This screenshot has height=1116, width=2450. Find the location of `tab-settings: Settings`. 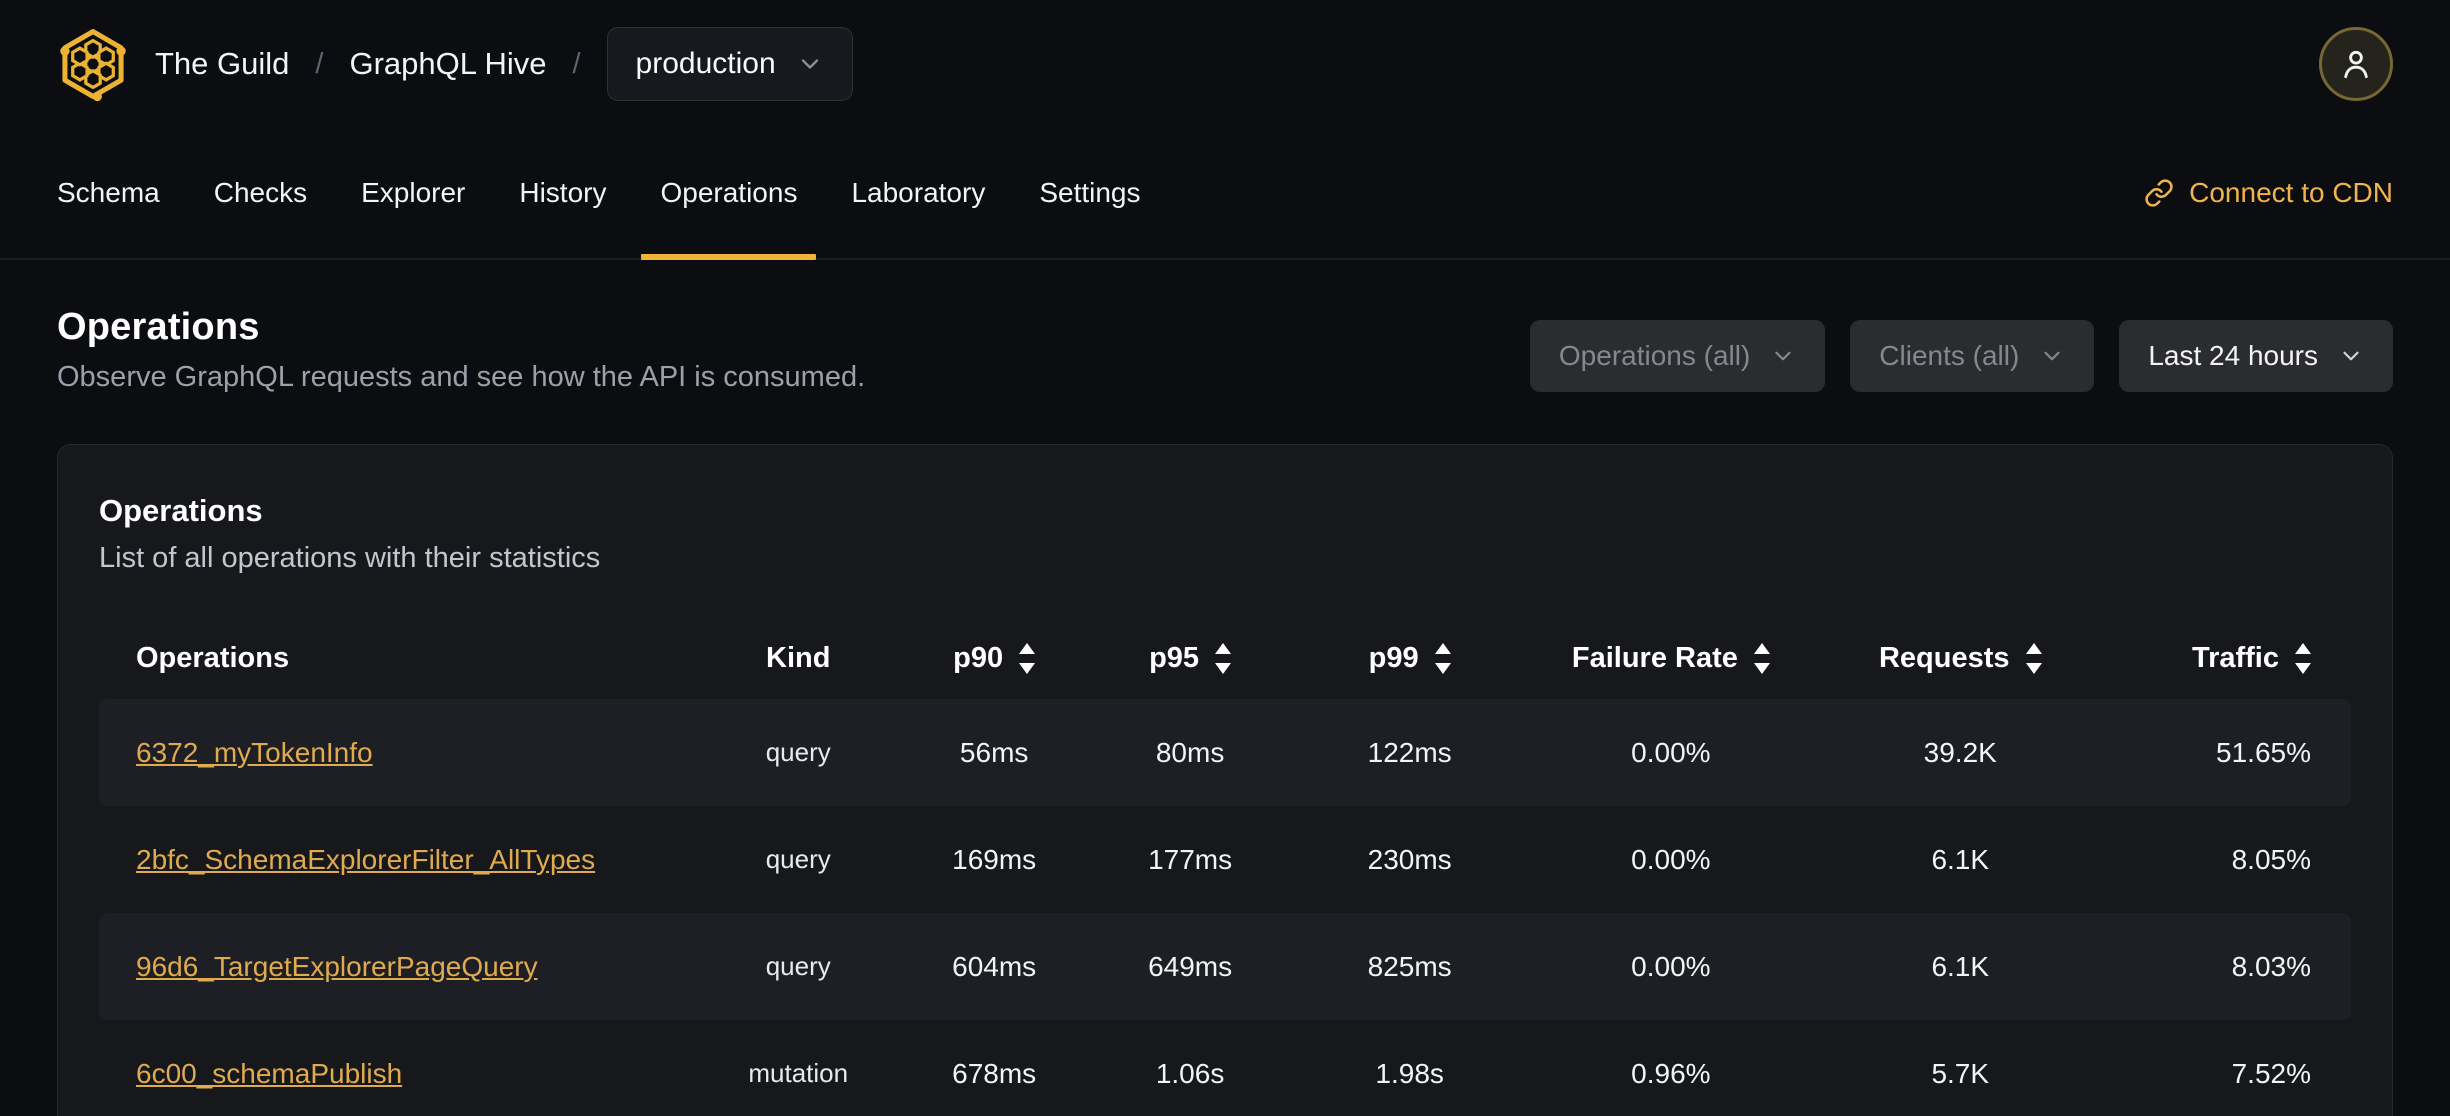

tab-settings: Settings is located at coordinates (1090, 192).